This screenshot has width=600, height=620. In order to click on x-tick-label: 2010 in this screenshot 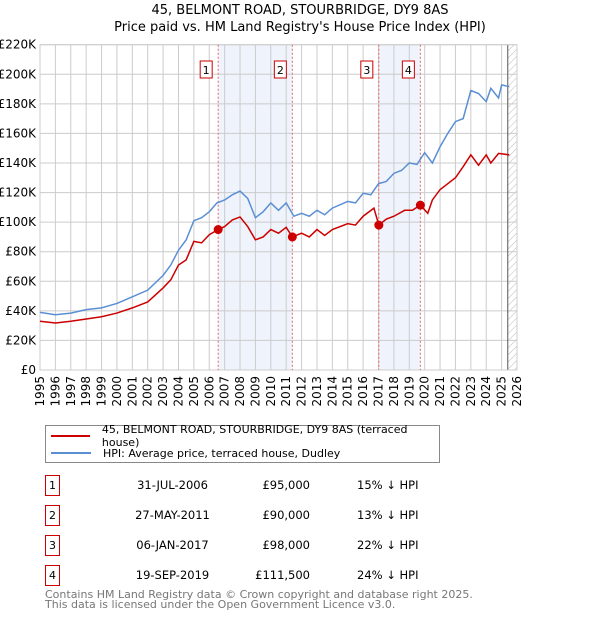, I will do `click(271, 391)`.